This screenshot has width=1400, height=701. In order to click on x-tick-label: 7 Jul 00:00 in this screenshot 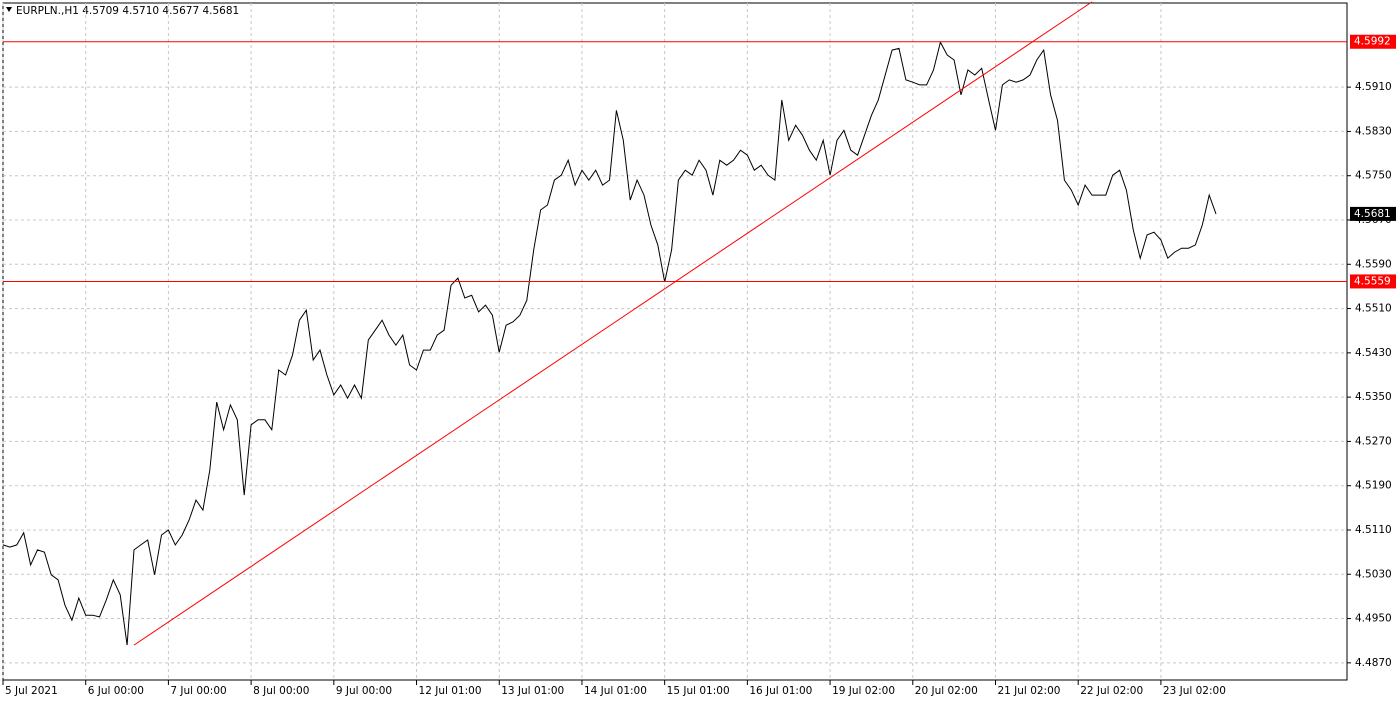, I will do `click(198, 691)`.